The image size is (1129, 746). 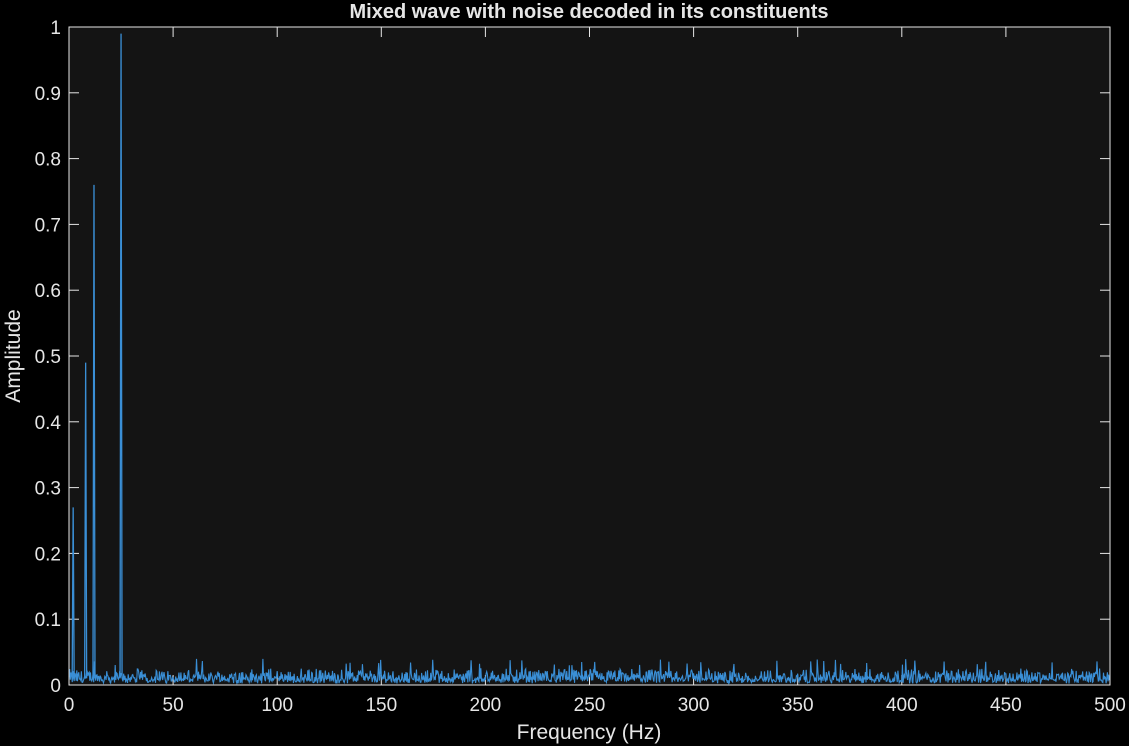 What do you see at coordinates (48, 554) in the screenshot?
I see `y-tick-label: 0.2` at bounding box center [48, 554].